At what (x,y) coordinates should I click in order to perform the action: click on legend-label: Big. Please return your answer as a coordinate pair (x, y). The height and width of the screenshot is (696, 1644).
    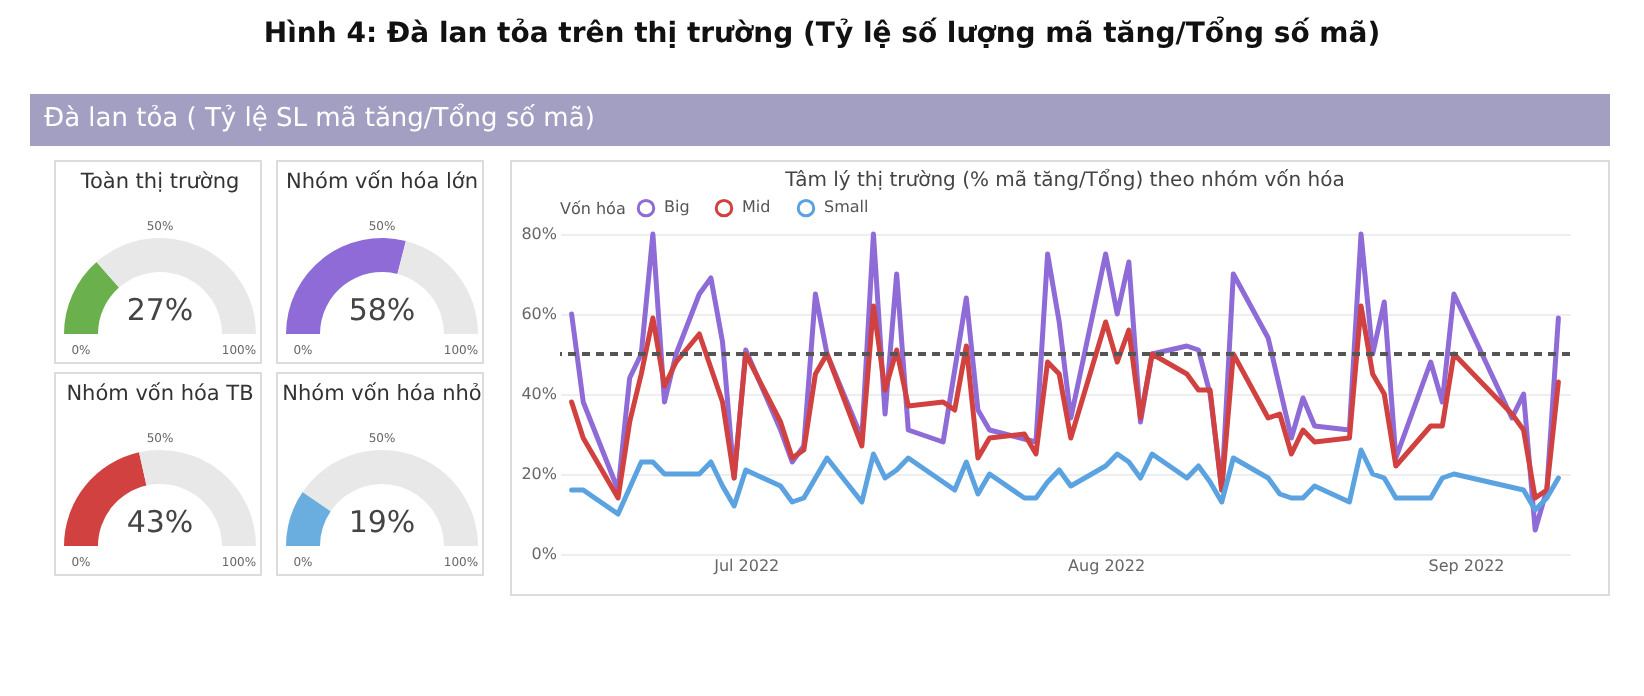
    Looking at the image, I should click on (677, 207).